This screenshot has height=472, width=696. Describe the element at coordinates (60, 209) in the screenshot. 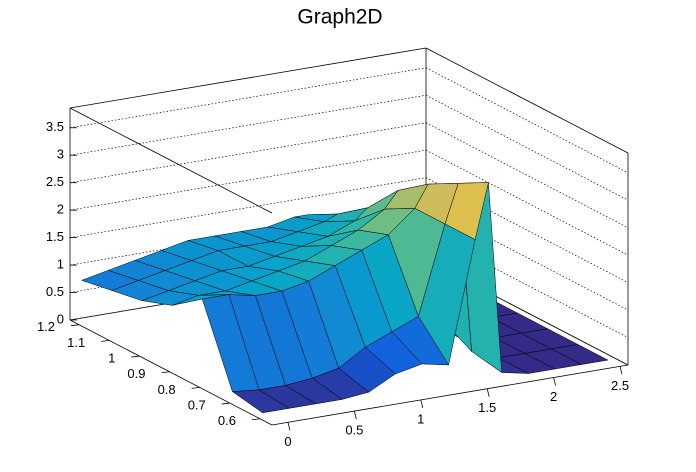

I see `z-tick-label: 2` at that location.